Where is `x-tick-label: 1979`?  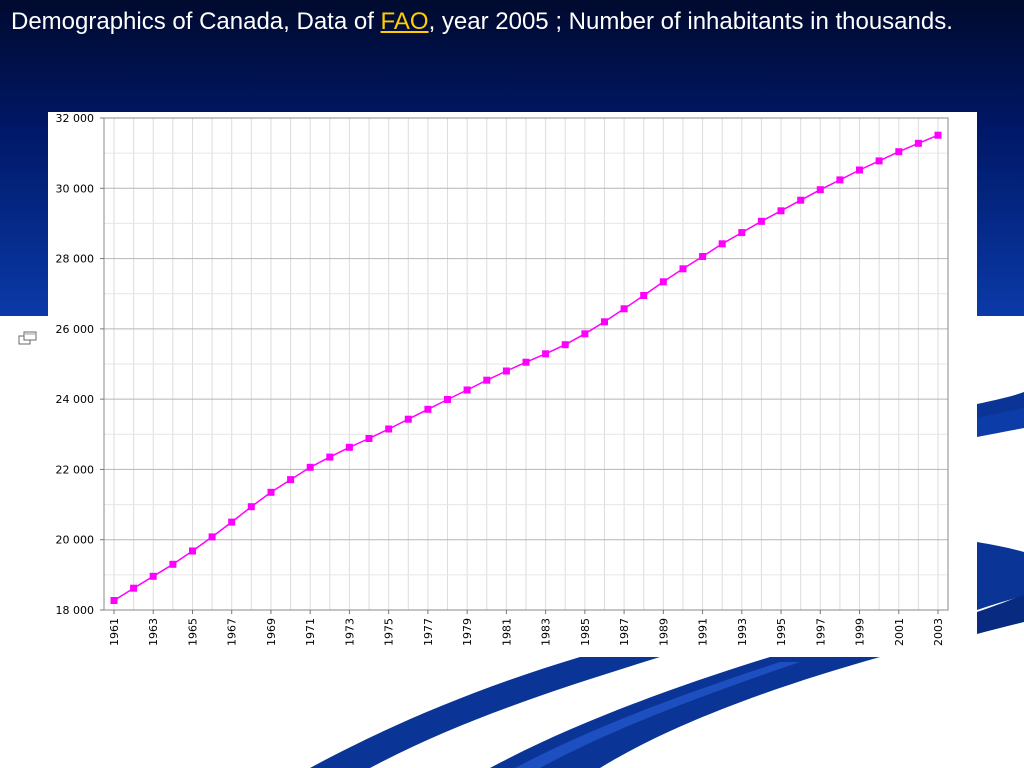 x-tick-label: 1979 is located at coordinates (467, 632).